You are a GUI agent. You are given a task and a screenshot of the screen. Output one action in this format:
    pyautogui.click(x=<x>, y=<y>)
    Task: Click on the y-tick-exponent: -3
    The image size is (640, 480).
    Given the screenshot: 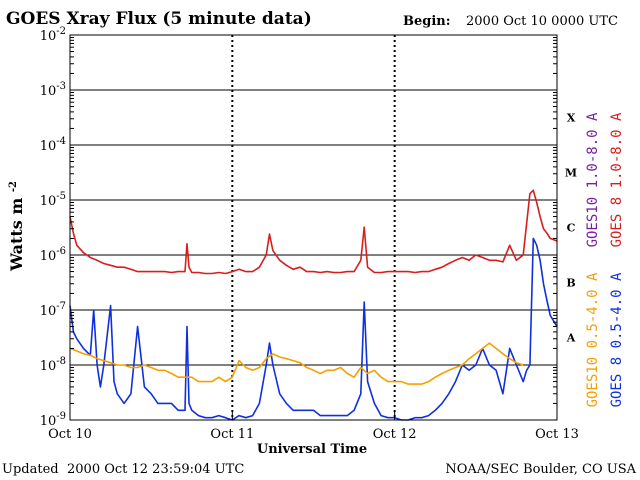 What is the action you would take?
    pyautogui.click(x=61, y=86)
    